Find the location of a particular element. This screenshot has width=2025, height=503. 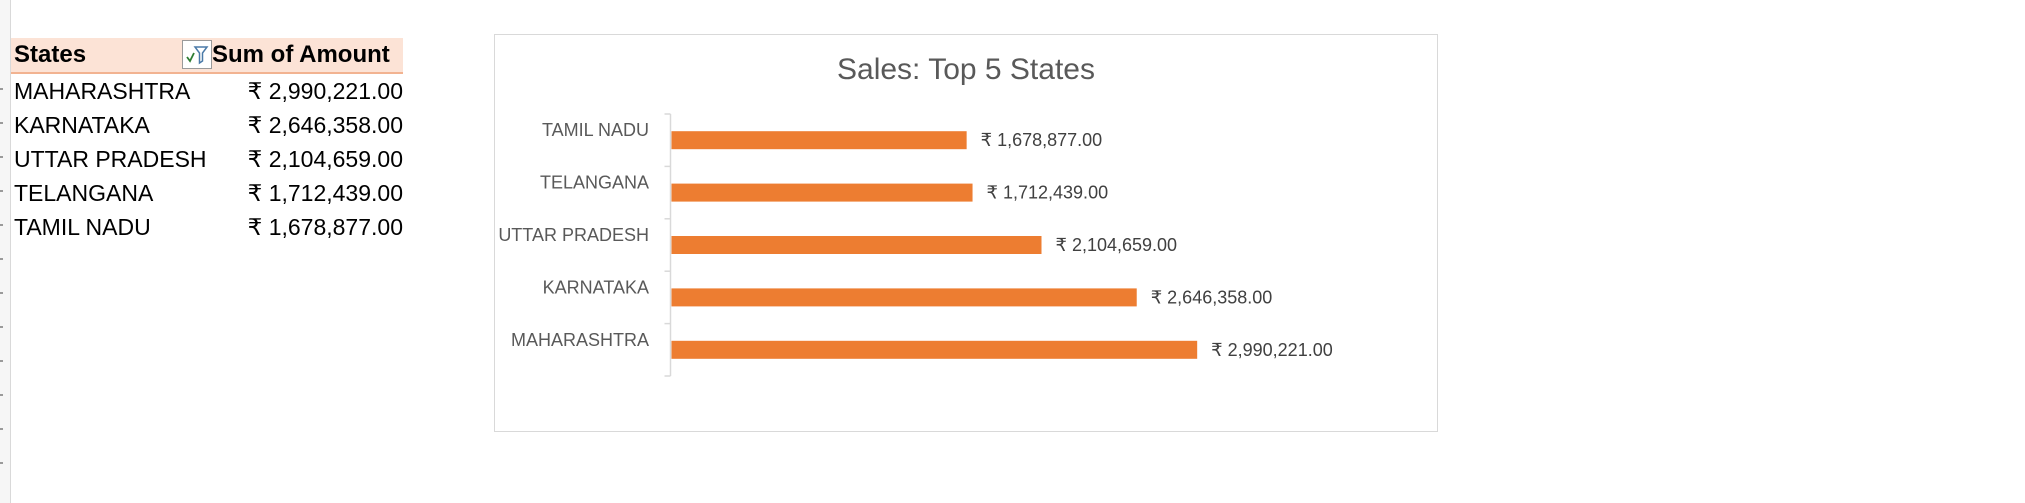

category-label: MAHARASHTRA is located at coordinates (580, 340).